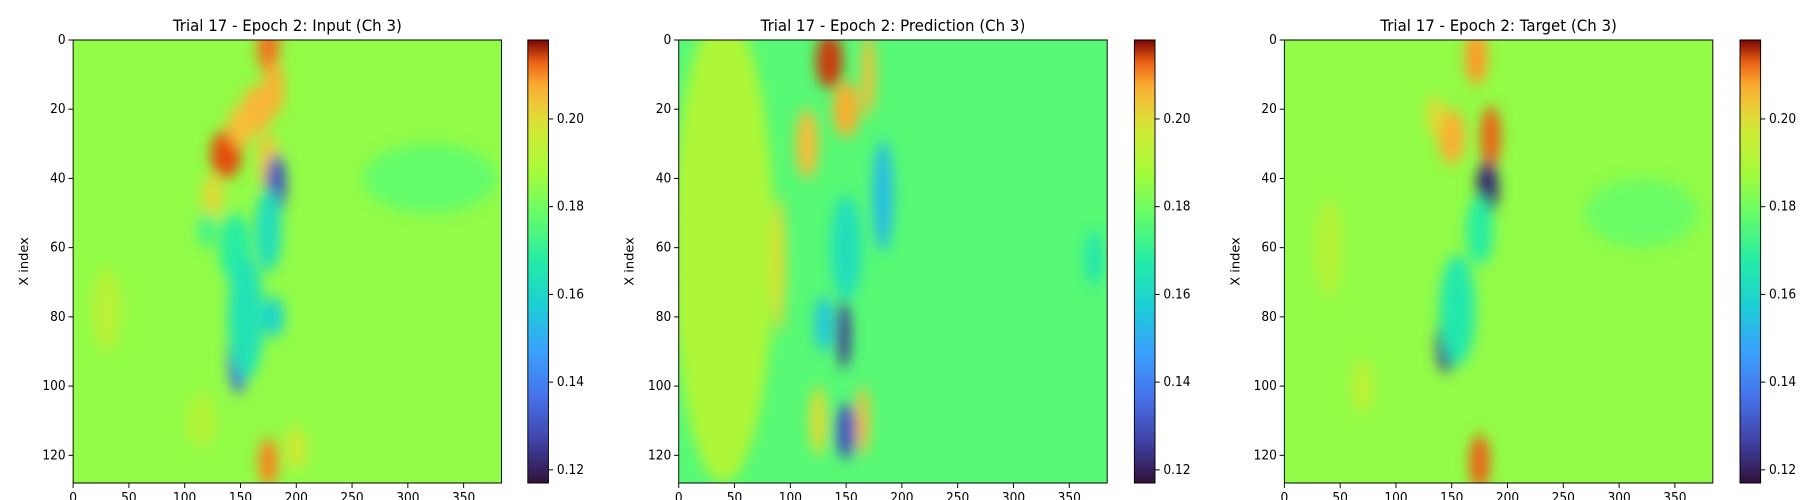 The image size is (1800, 500). I want to click on x-tick-label: 200, so click(901, 495).